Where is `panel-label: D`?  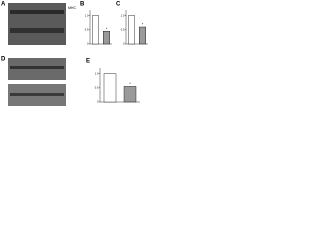 panel-label: D is located at coordinates (3, 60).